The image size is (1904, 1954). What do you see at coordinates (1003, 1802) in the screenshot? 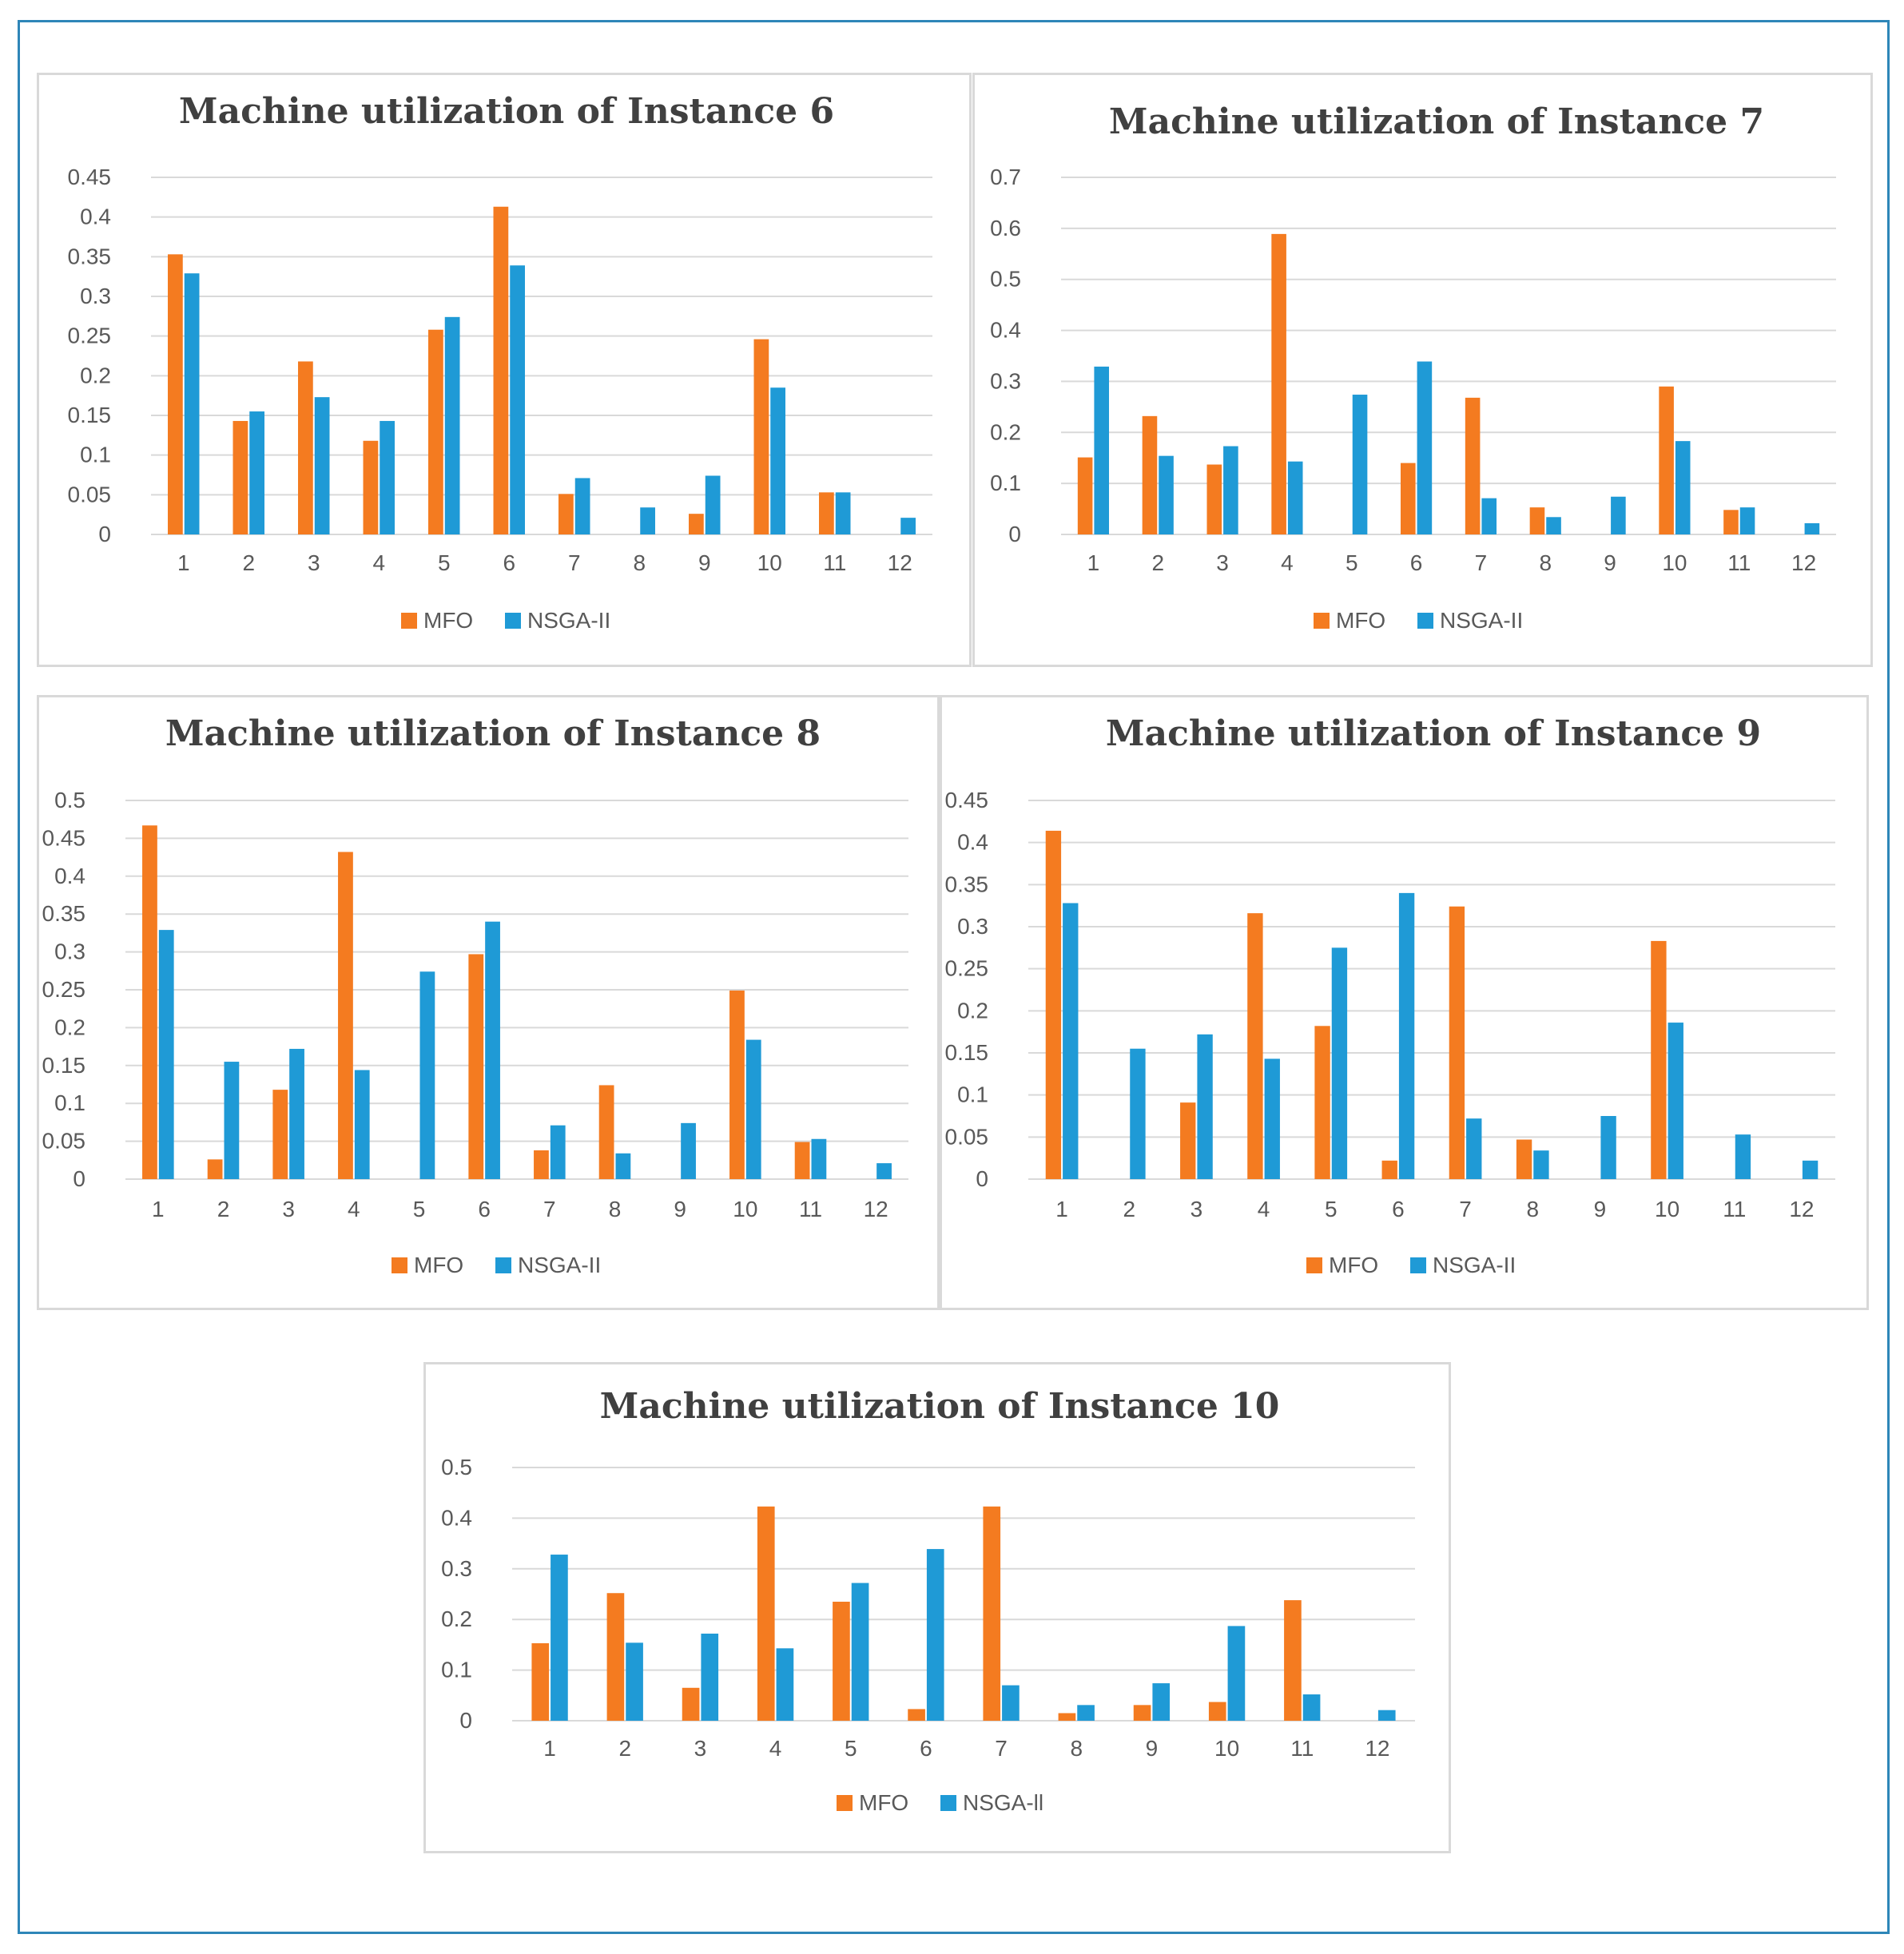
I see `legend-label-nsga: NSGA-ll` at bounding box center [1003, 1802].